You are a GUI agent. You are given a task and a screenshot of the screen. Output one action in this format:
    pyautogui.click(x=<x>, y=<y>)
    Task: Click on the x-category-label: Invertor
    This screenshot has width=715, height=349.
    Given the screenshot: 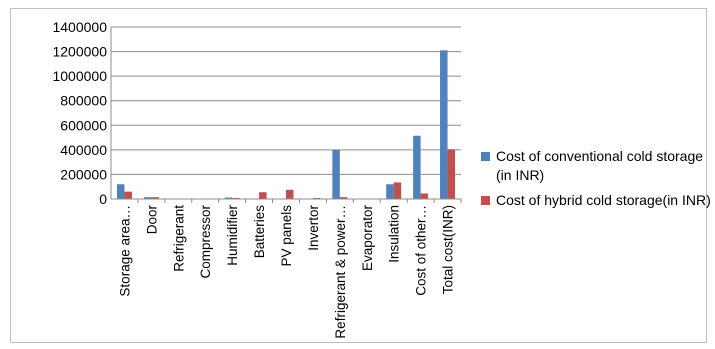 What is the action you would take?
    pyautogui.click(x=313, y=228)
    